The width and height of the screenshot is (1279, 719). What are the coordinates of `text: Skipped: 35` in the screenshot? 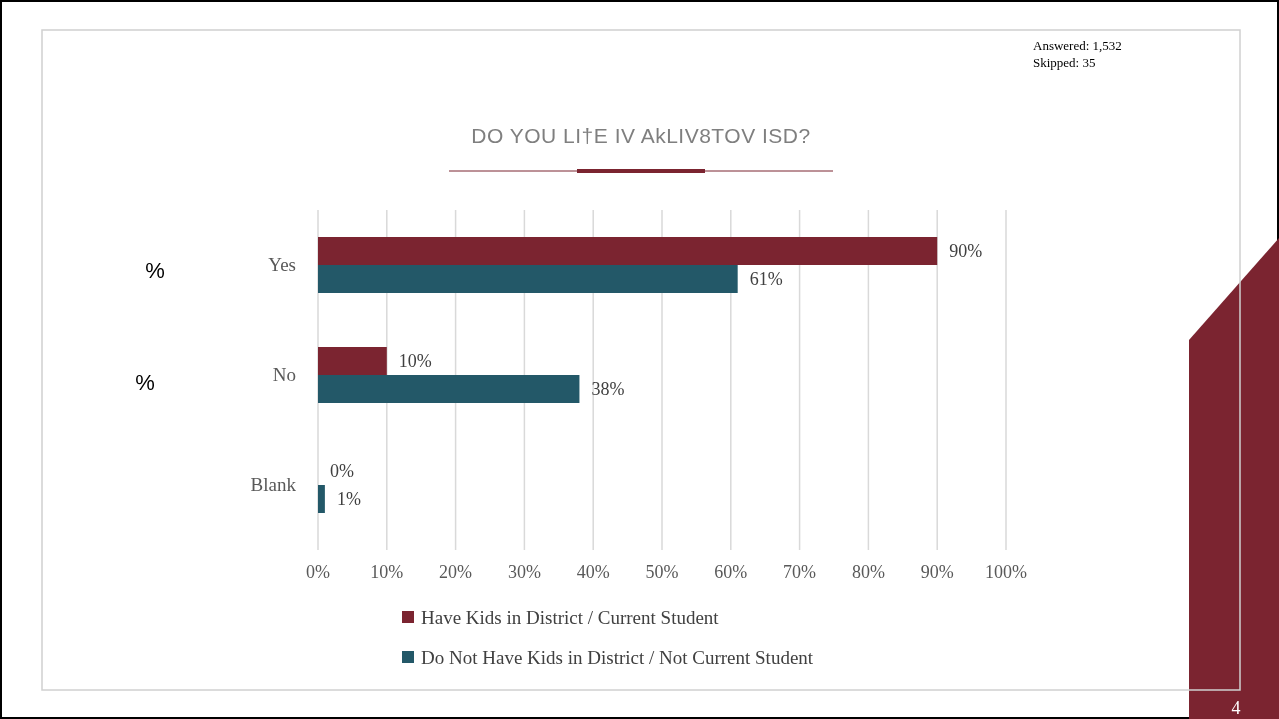 It's located at (1064, 62).